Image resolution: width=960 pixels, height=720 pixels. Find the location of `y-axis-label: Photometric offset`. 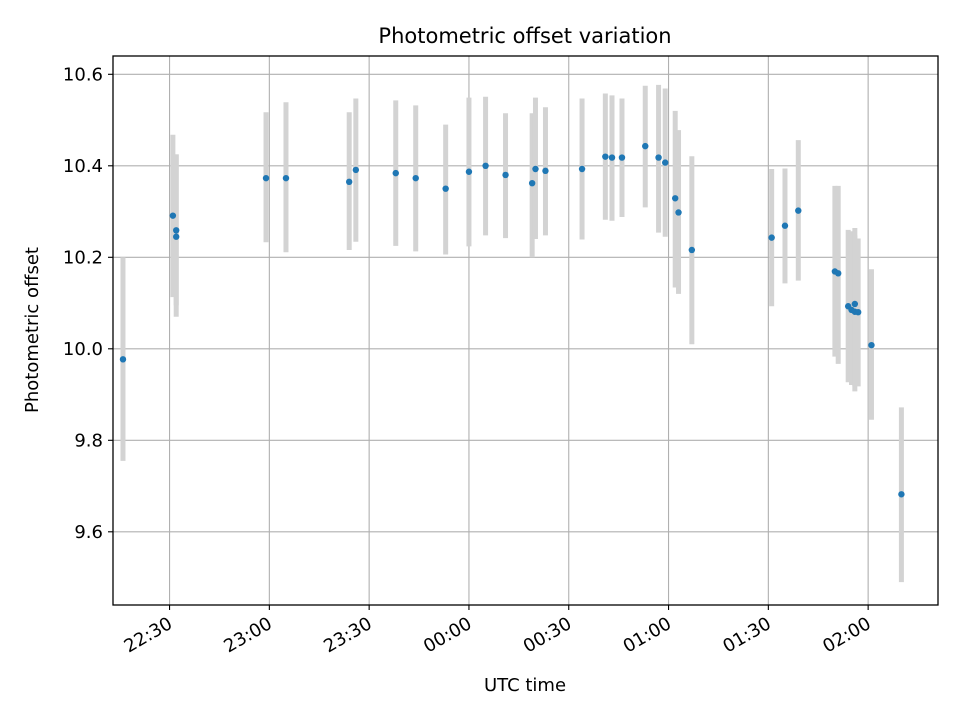

y-axis-label: Photometric offset is located at coordinates (32, 330).